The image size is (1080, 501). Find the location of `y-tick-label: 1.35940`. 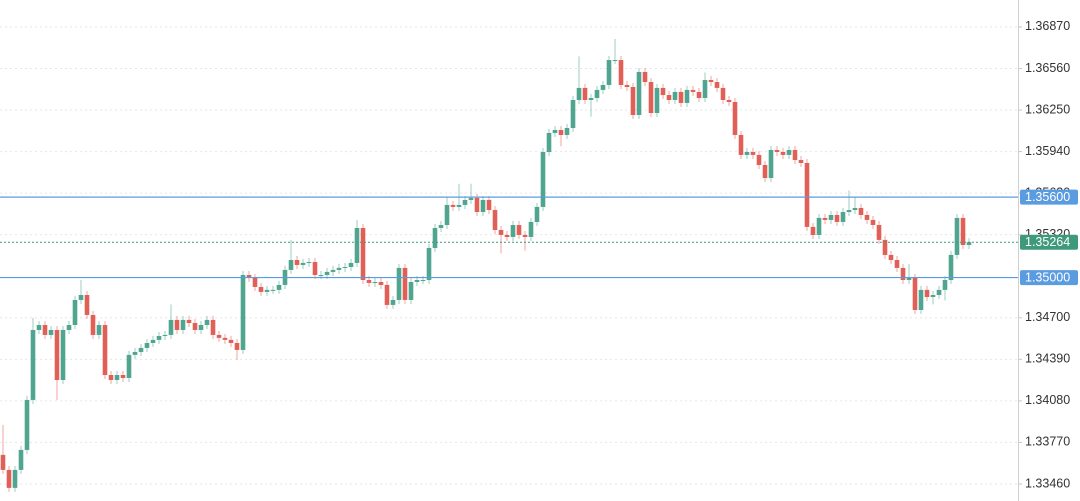

y-tick-label: 1.35940 is located at coordinates (1047, 151).